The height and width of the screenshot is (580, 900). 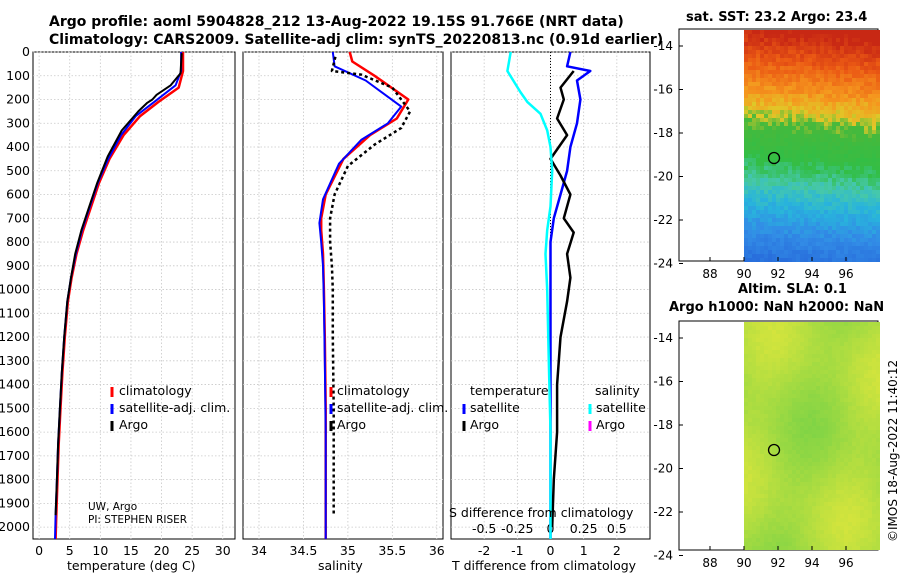 I want to click on lat-tick-label: -18, so click(x=663, y=425).